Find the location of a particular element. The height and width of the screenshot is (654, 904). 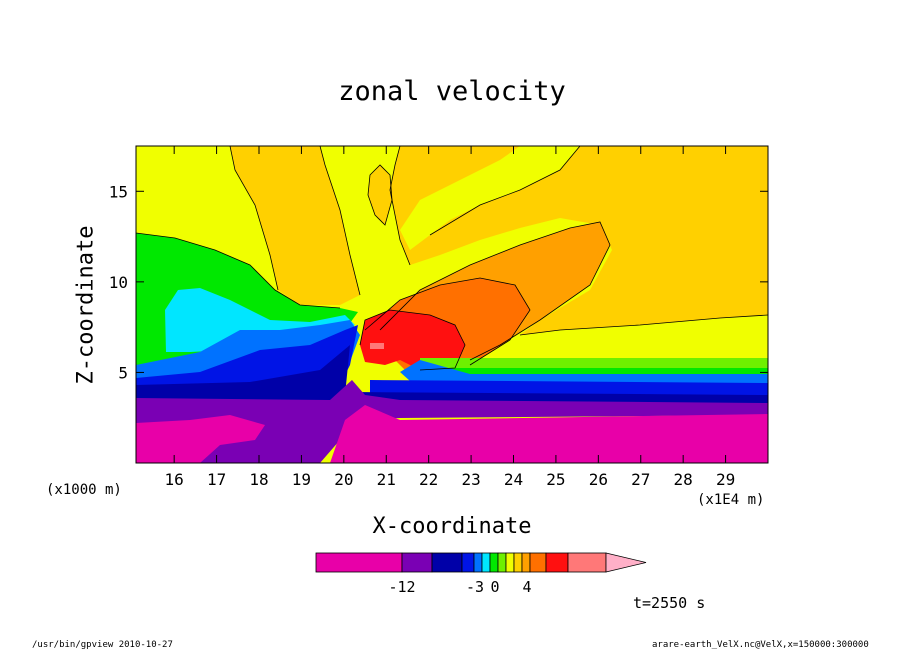

region-yellow-top-right is located at coordinates (490, 198).